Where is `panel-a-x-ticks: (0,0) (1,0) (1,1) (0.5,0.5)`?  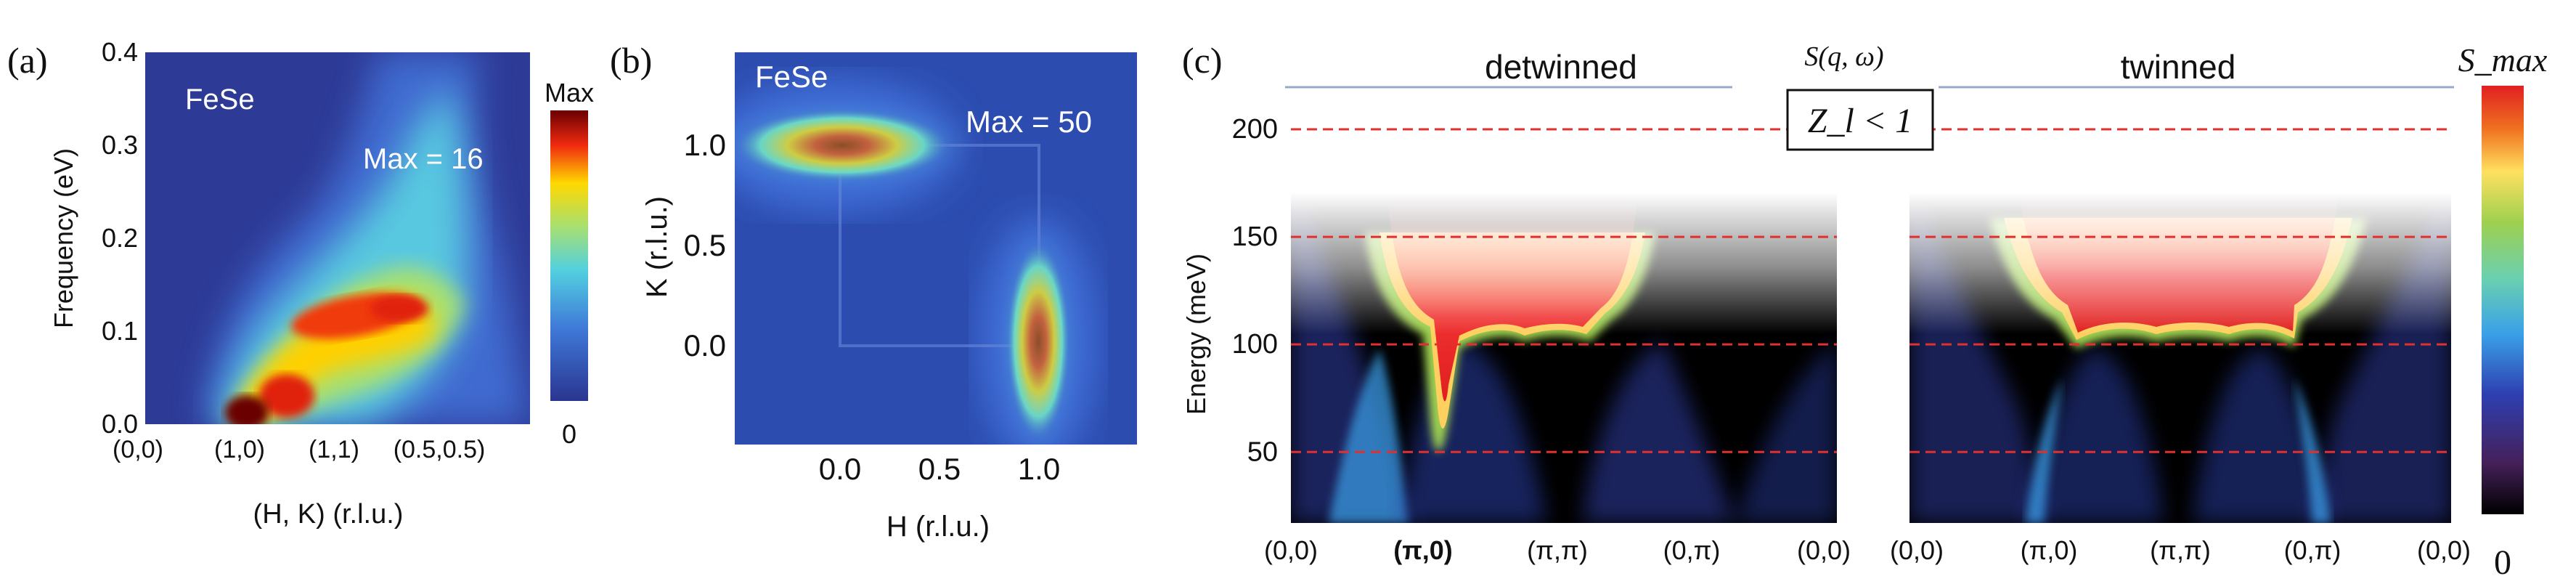
panel-a-x-ticks: (0,0) (1,0) (1,1) (0.5,0.5) is located at coordinates (299, 449).